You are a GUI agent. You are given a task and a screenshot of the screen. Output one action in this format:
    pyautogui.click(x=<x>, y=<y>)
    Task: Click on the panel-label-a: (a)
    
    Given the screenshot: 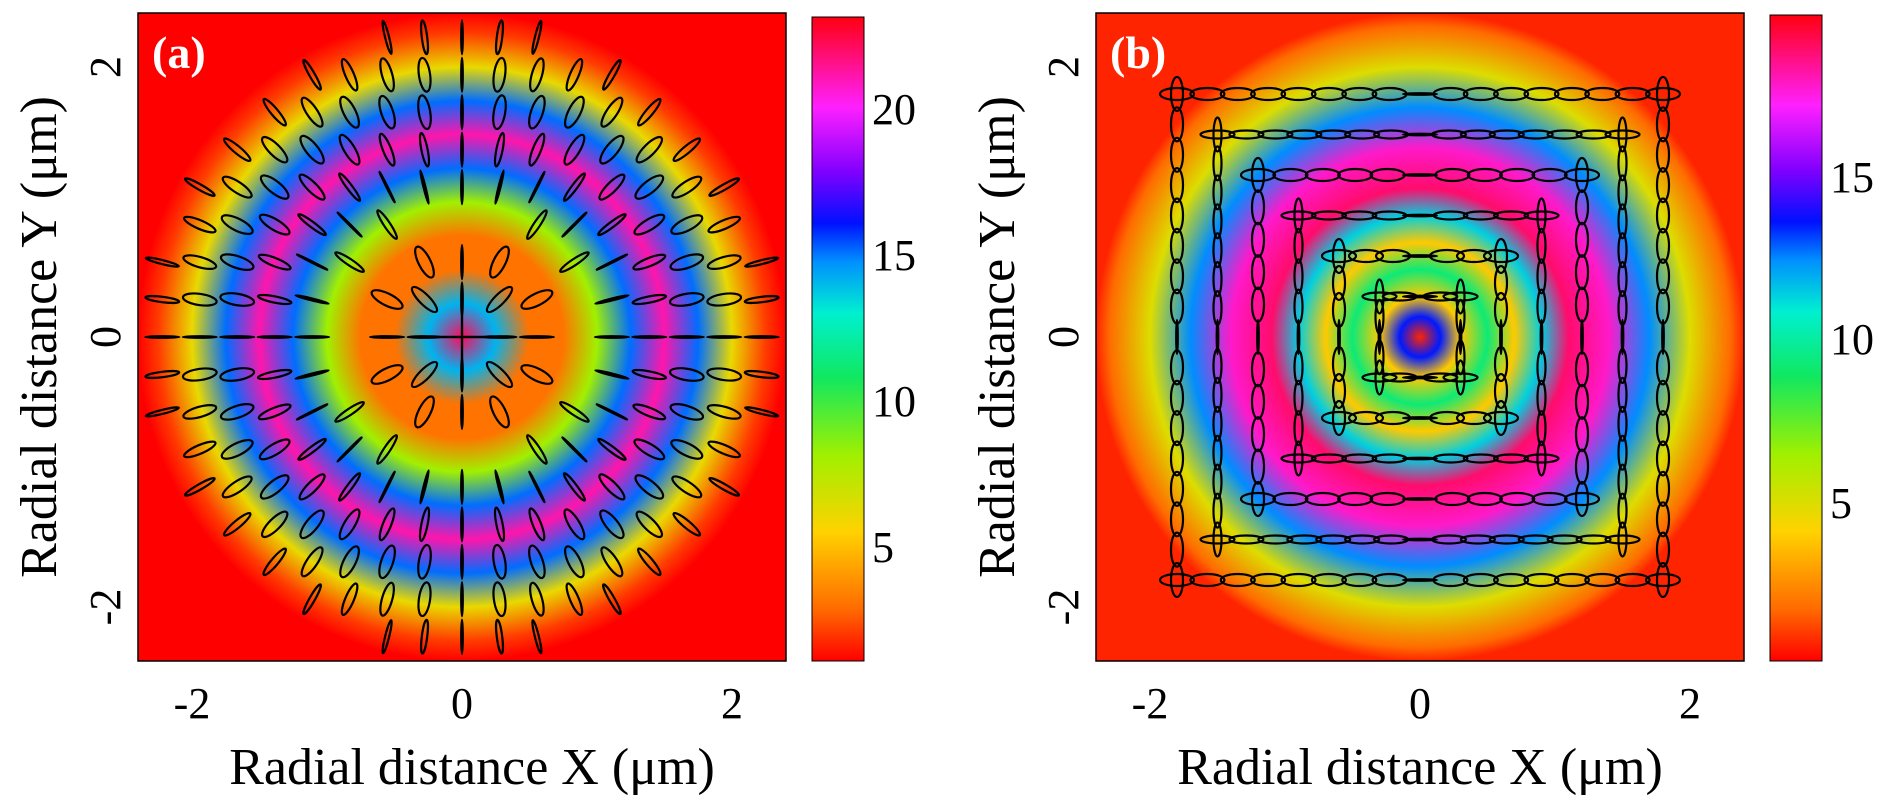 What is the action you would take?
    pyautogui.click(x=179, y=52)
    